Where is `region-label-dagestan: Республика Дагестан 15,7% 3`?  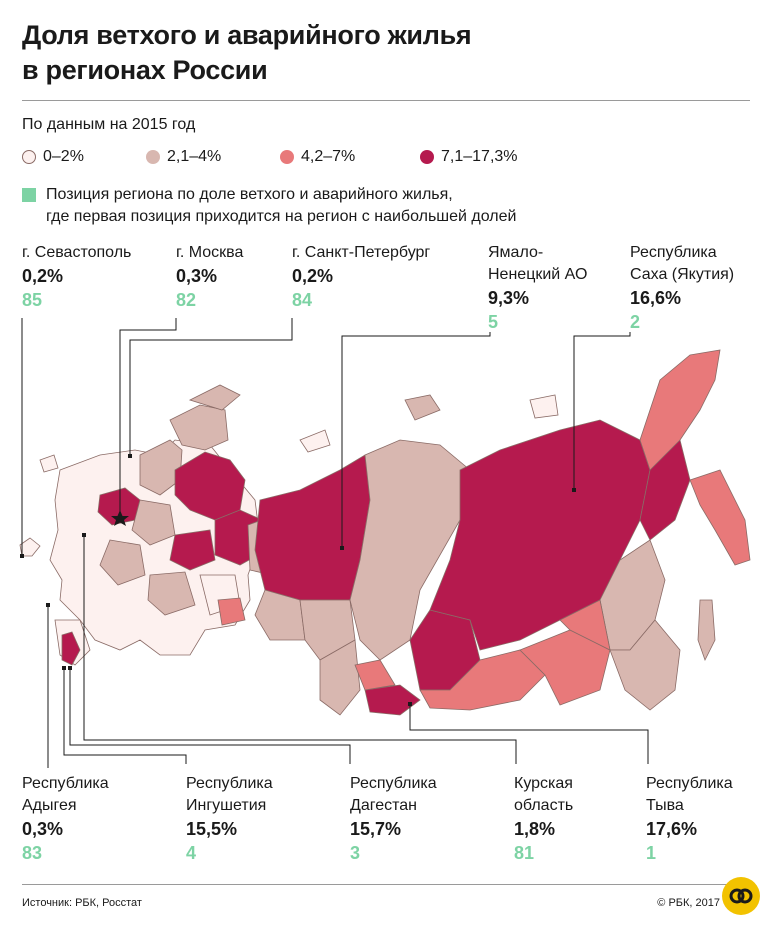 region-label-dagestan: Республика Дагестан 15,7% 3 is located at coordinates (393, 819).